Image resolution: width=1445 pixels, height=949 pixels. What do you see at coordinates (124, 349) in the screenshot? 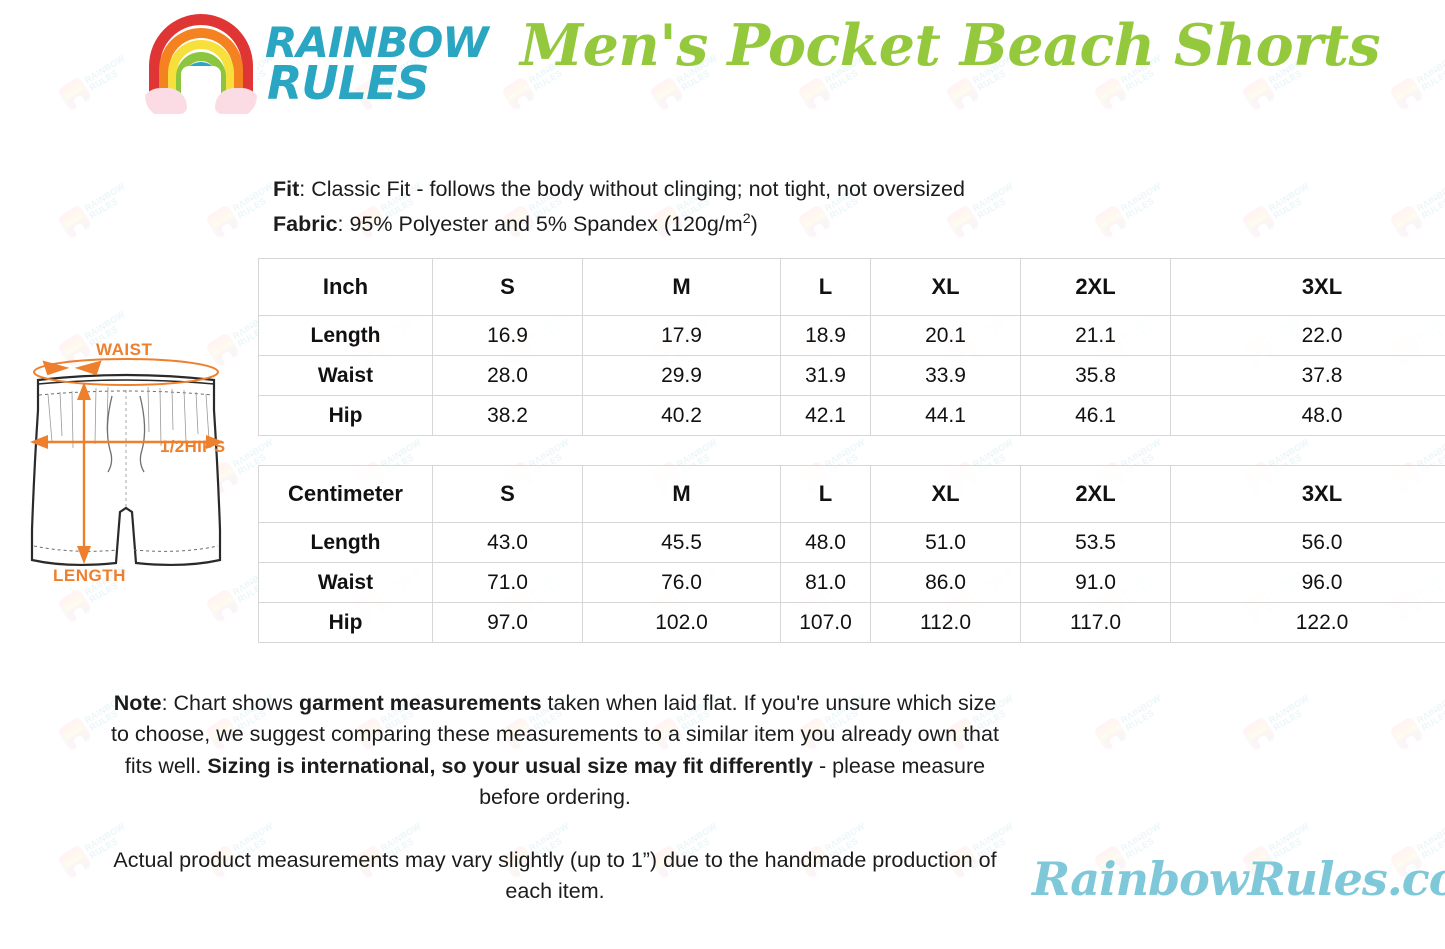
I see `diagram-label-waist: WAIST` at bounding box center [124, 349].